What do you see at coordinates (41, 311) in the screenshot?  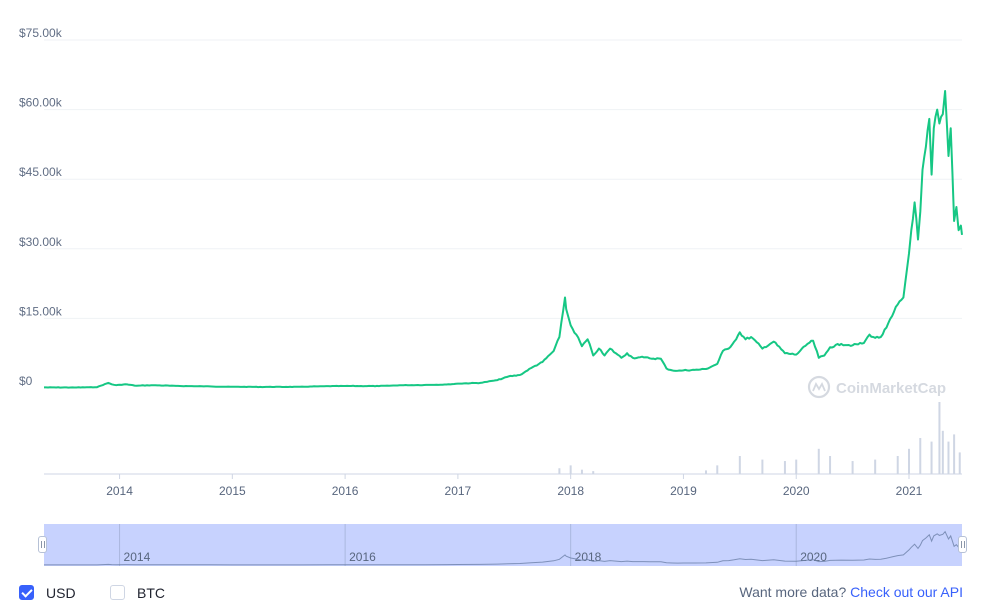 I see `y-tick-label: $15.00k` at bounding box center [41, 311].